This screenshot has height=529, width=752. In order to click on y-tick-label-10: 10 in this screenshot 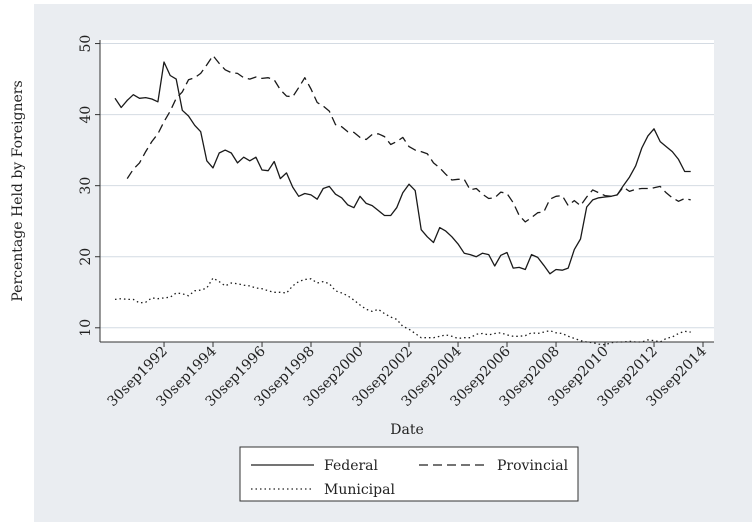, I will do `click(86, 328)`.